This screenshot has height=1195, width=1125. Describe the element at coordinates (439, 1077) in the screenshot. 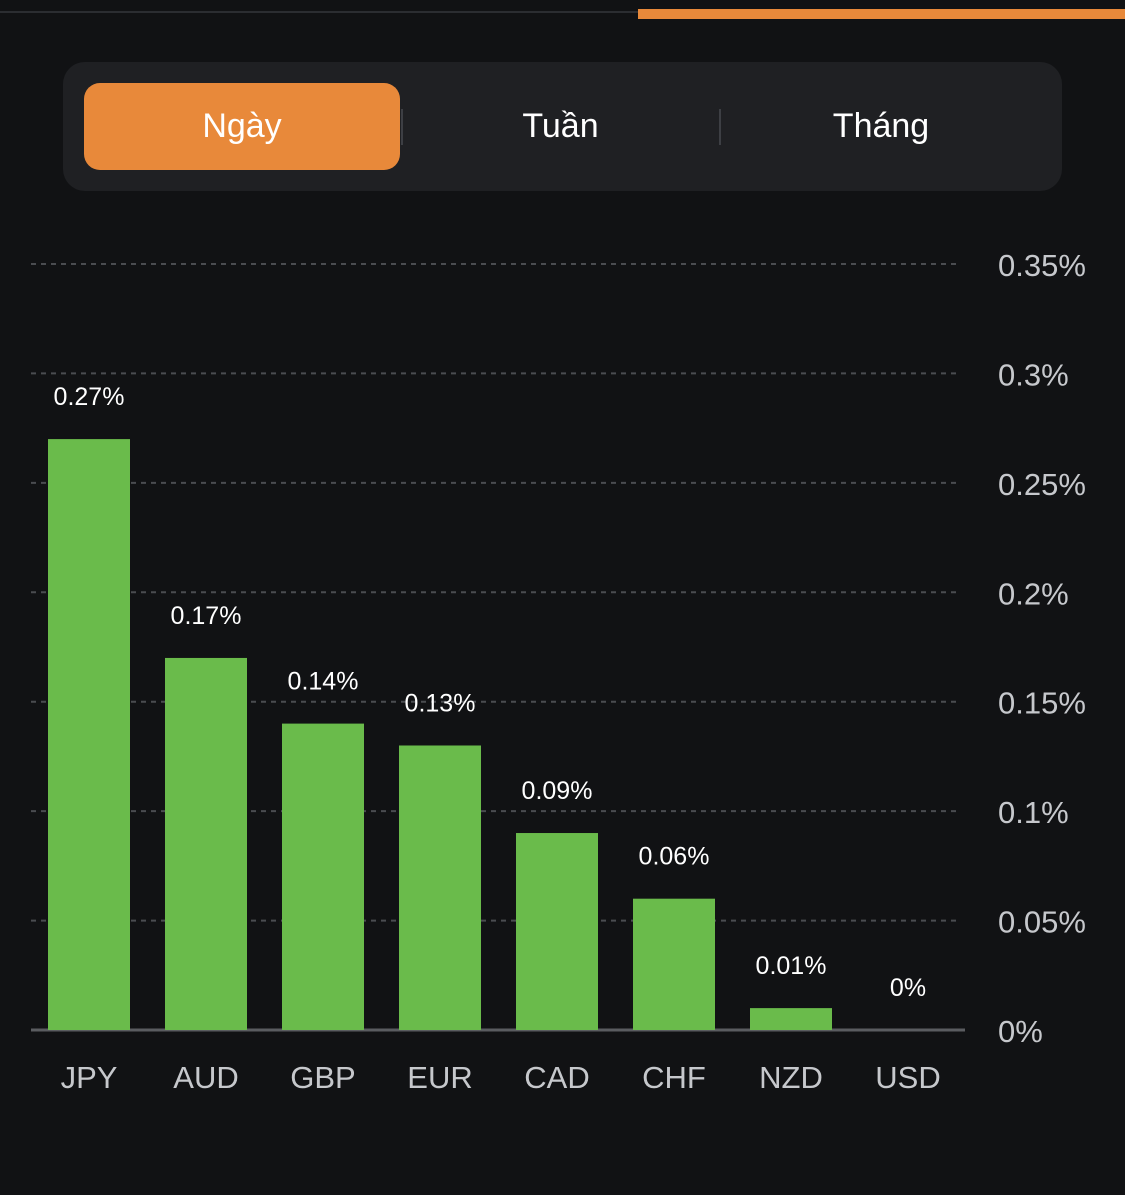

I see `category-label: EUR` at that location.